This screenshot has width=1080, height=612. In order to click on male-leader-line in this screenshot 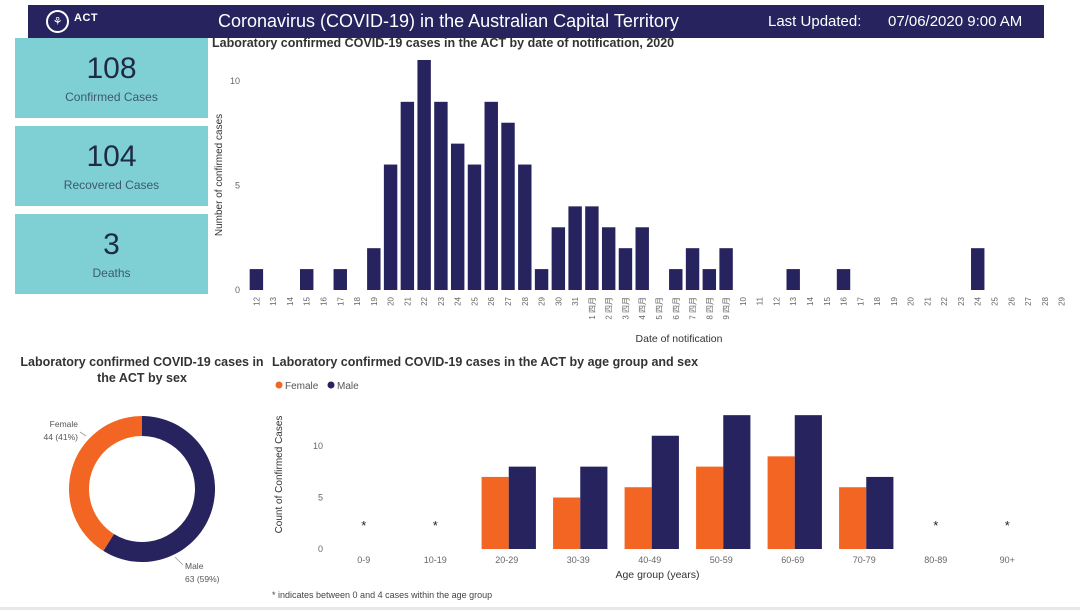, I will do `click(179, 561)`.